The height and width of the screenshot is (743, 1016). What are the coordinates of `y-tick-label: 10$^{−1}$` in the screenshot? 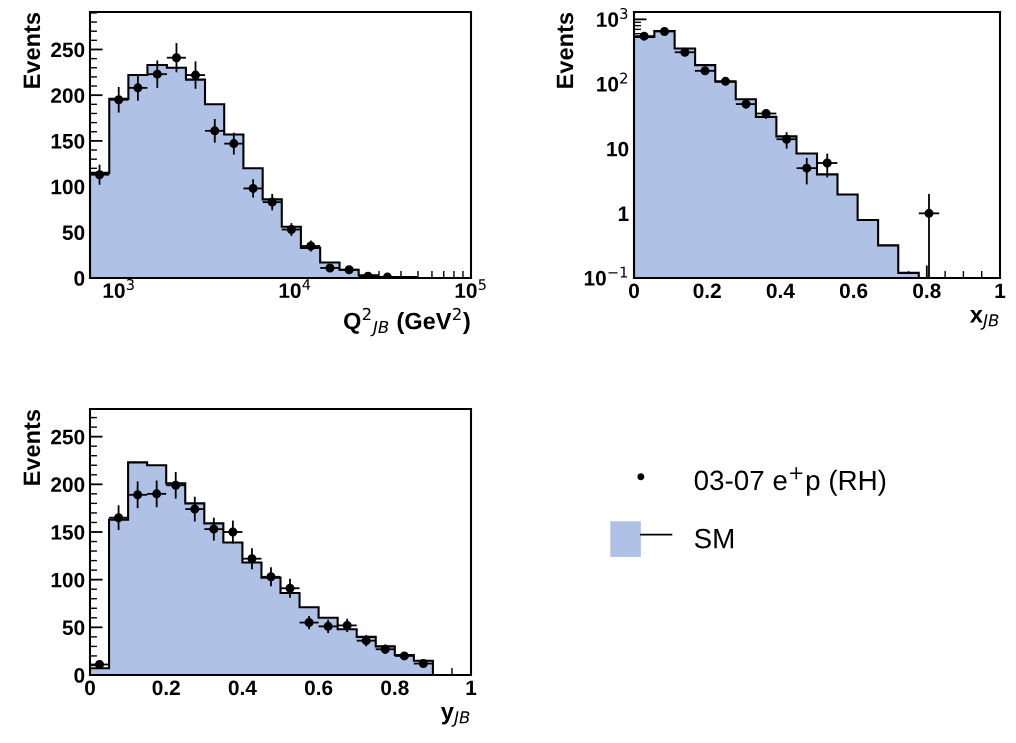 It's located at (606, 276).